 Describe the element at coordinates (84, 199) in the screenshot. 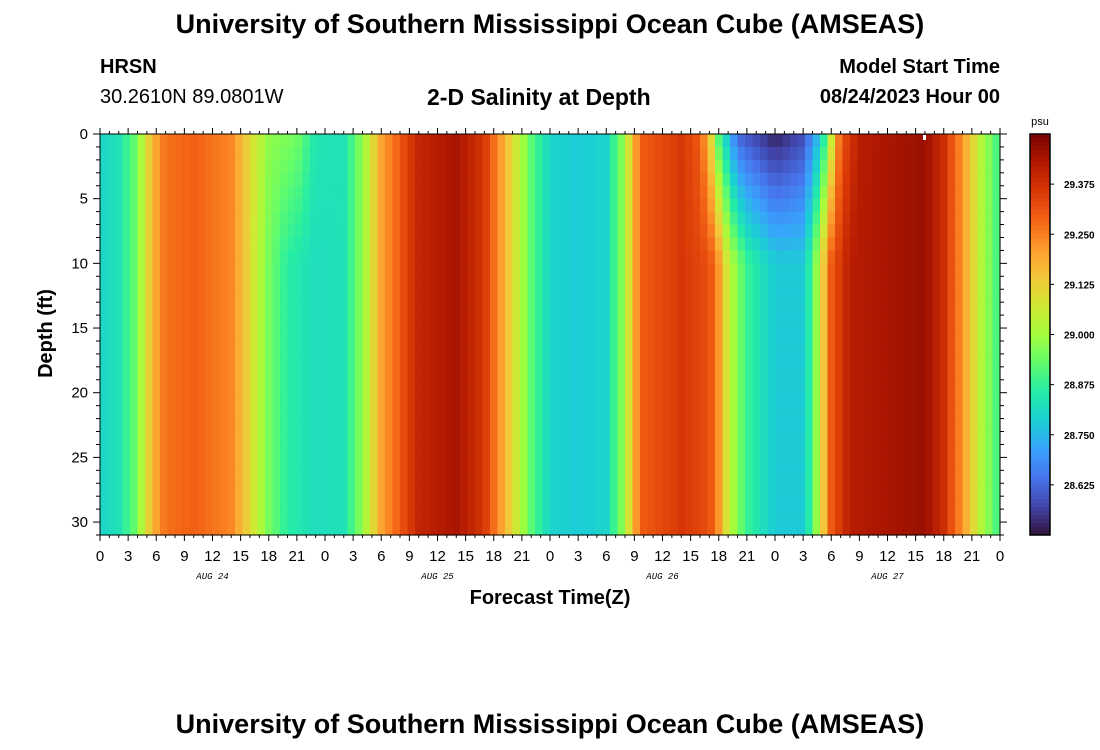

I see `y-tick-label: 5` at that location.